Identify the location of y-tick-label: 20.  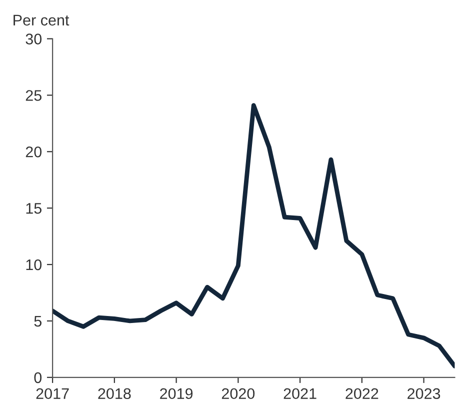
(34, 152).